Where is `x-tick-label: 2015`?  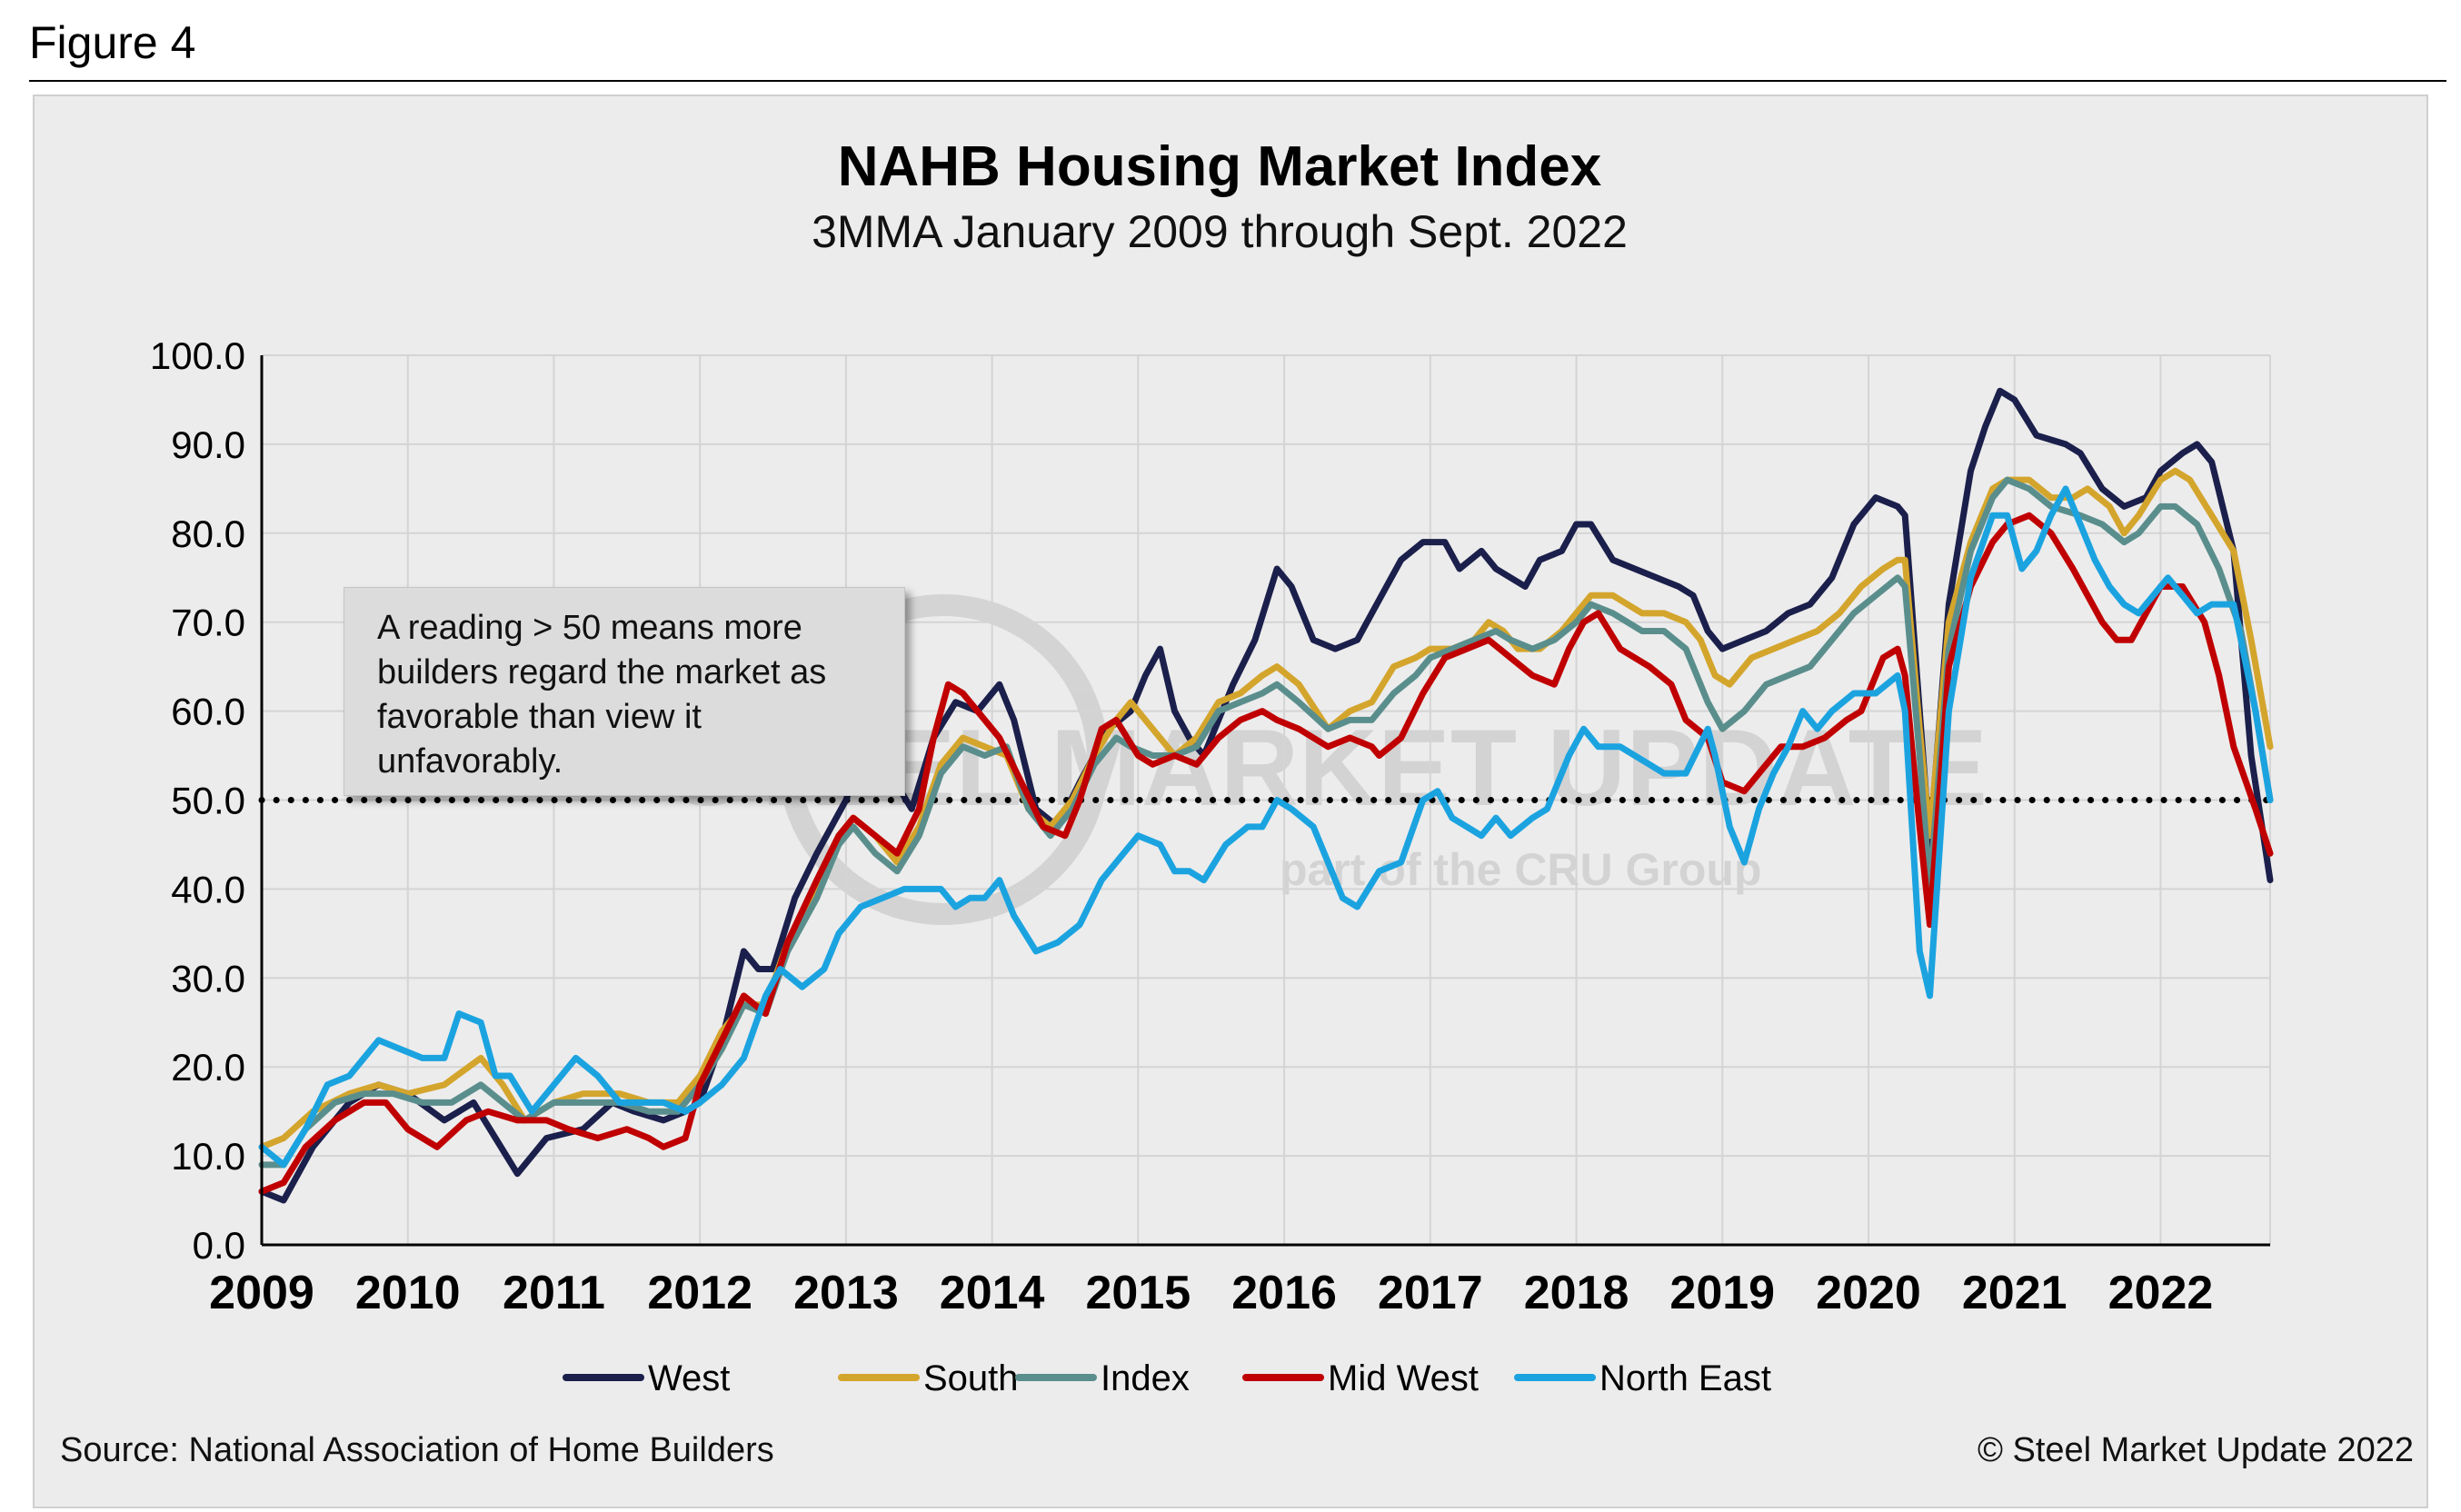
x-tick-label: 2015 is located at coordinates (1138, 1293).